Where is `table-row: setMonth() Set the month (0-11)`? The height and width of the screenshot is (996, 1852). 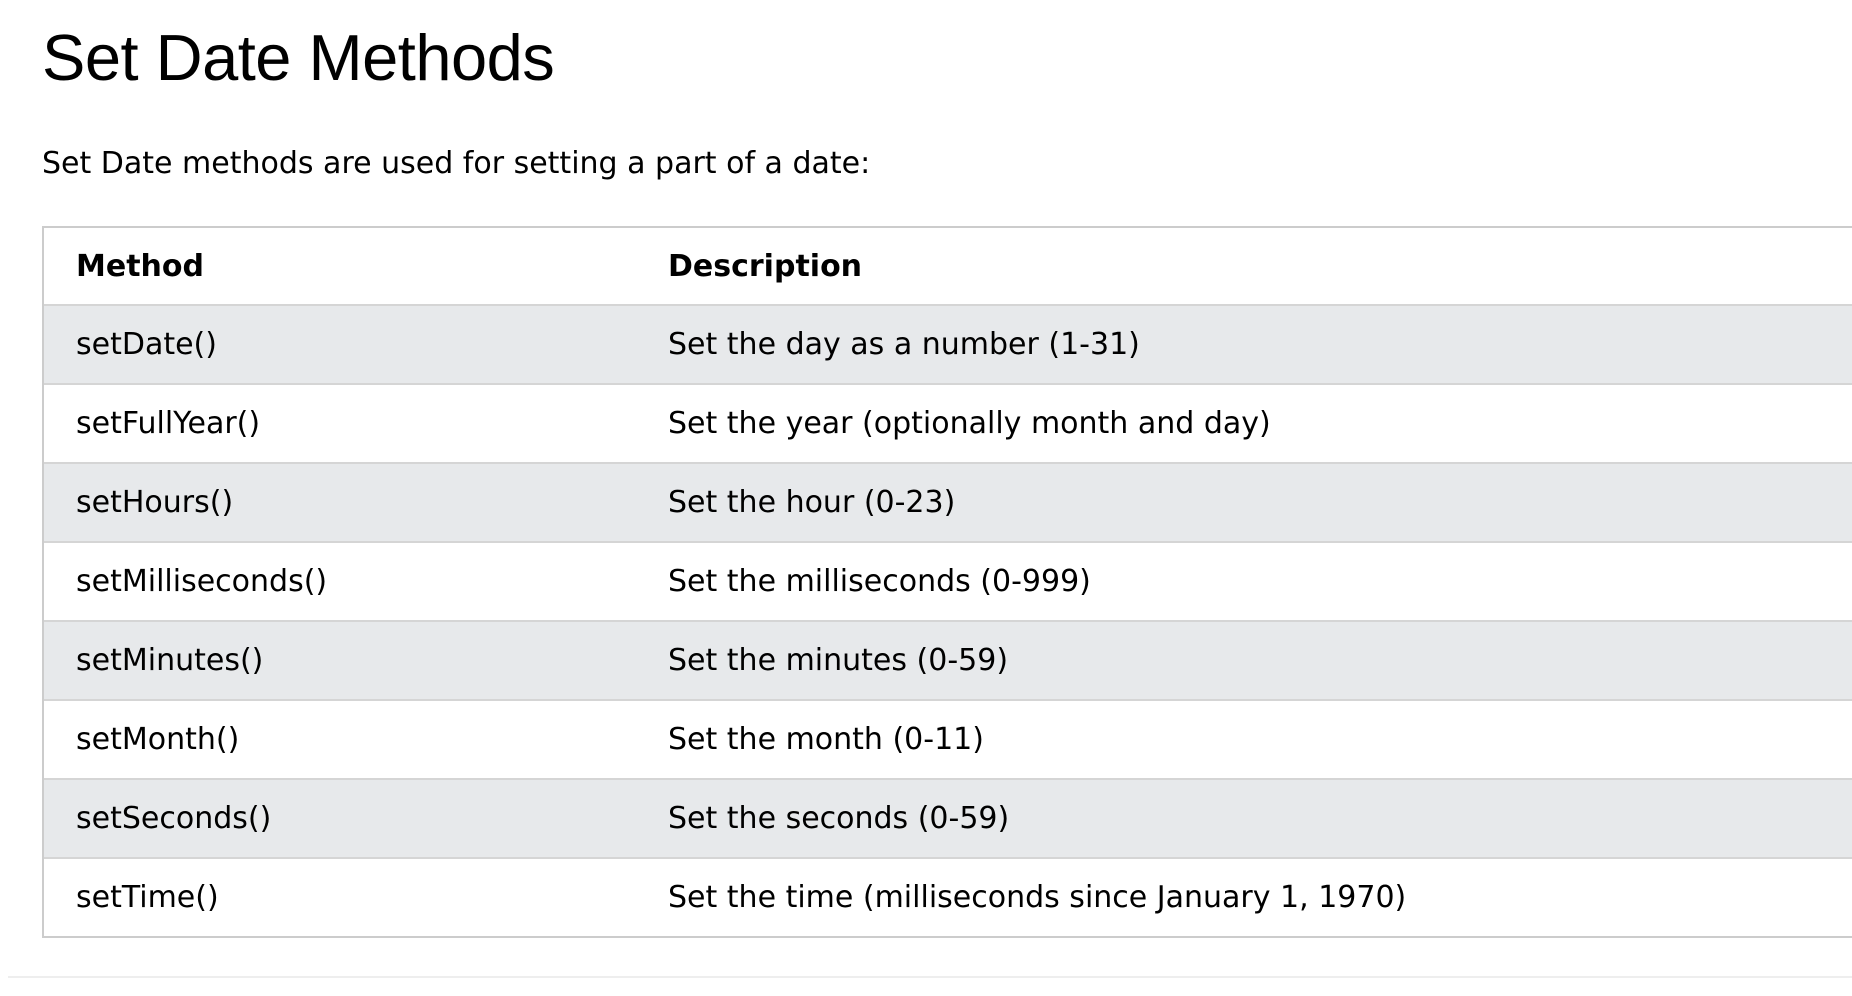 table-row: setMonth() Set the month (0-11) is located at coordinates (948, 740).